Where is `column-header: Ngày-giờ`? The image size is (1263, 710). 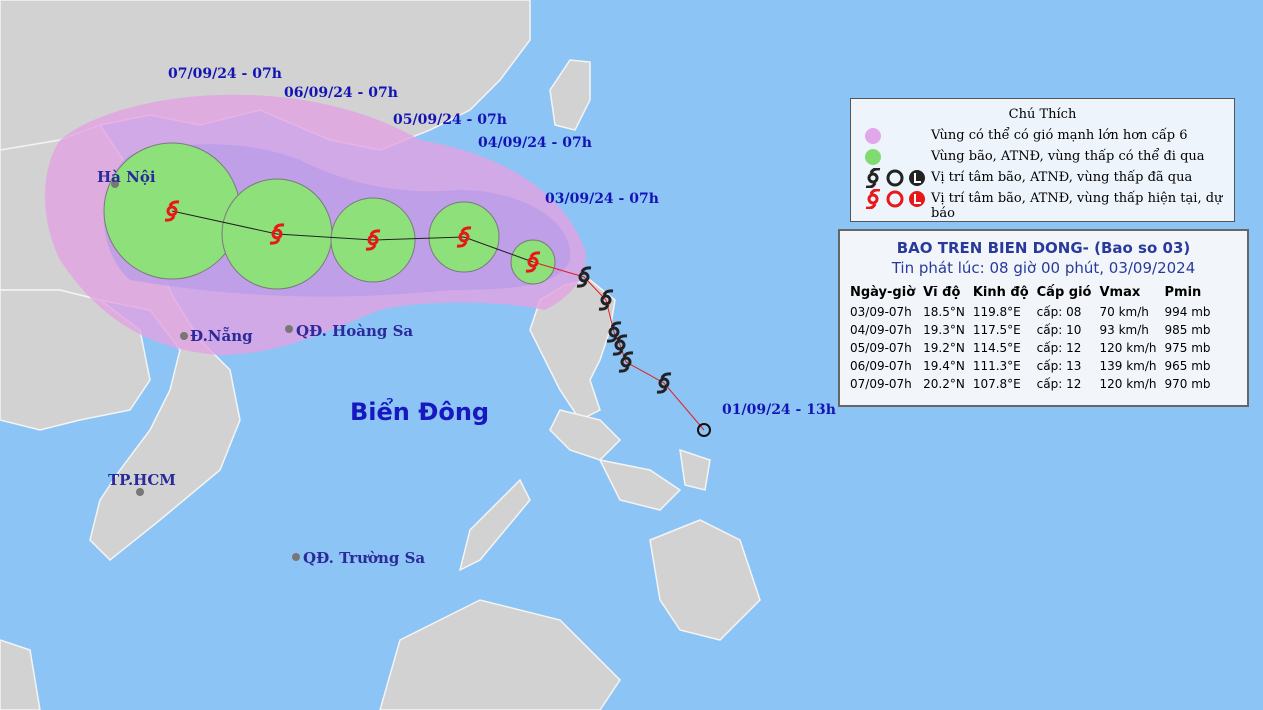 column-header: Ngày-giờ is located at coordinates (883, 292).